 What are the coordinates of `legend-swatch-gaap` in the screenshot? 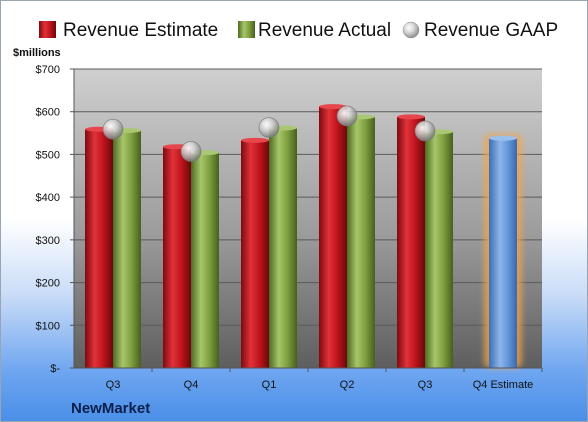 It's located at (411, 30).